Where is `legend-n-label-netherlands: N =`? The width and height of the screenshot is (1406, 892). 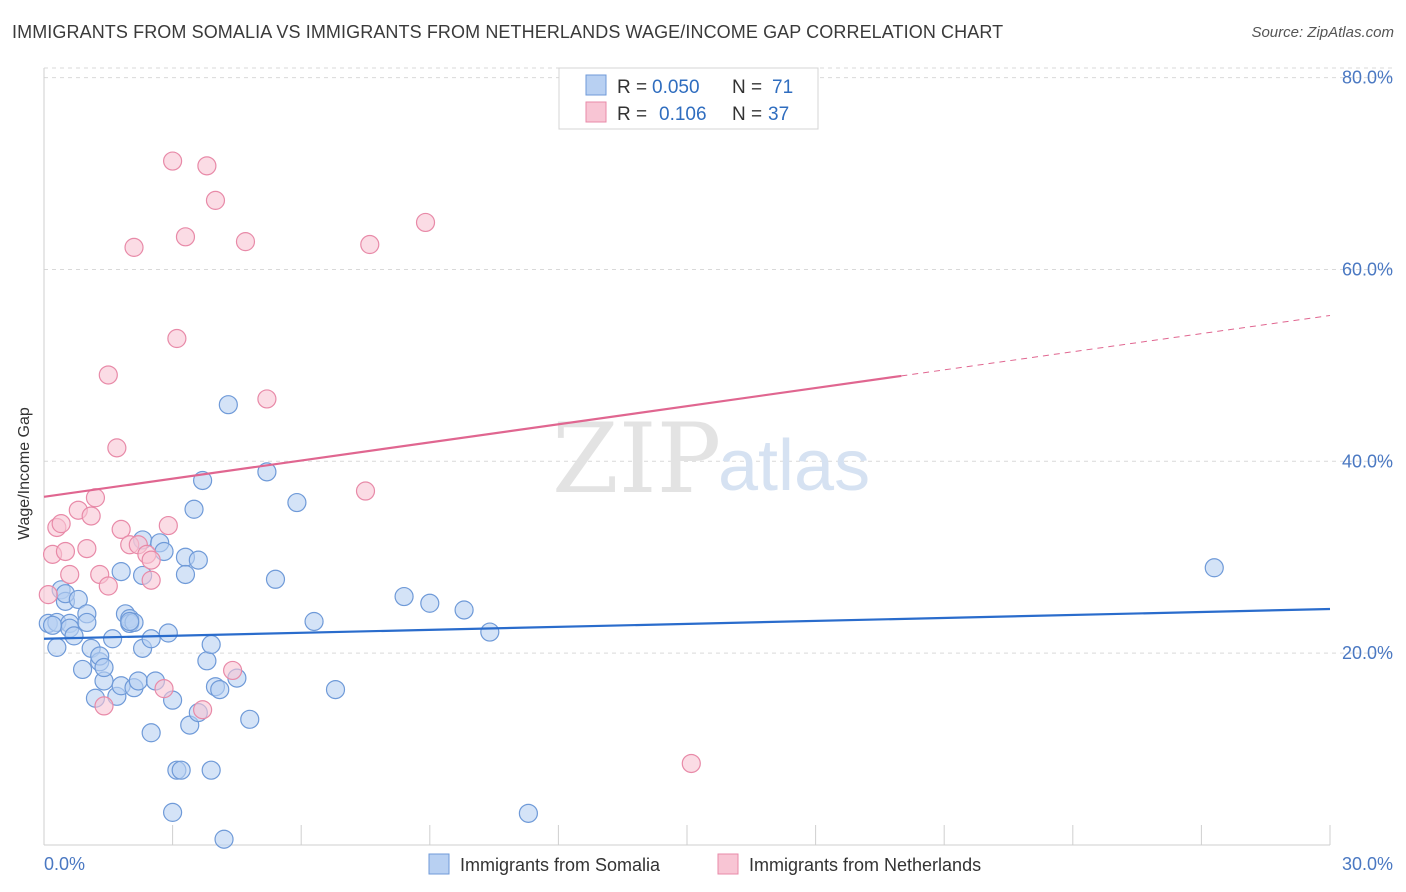 legend-n-label-netherlands: N = is located at coordinates (747, 114).